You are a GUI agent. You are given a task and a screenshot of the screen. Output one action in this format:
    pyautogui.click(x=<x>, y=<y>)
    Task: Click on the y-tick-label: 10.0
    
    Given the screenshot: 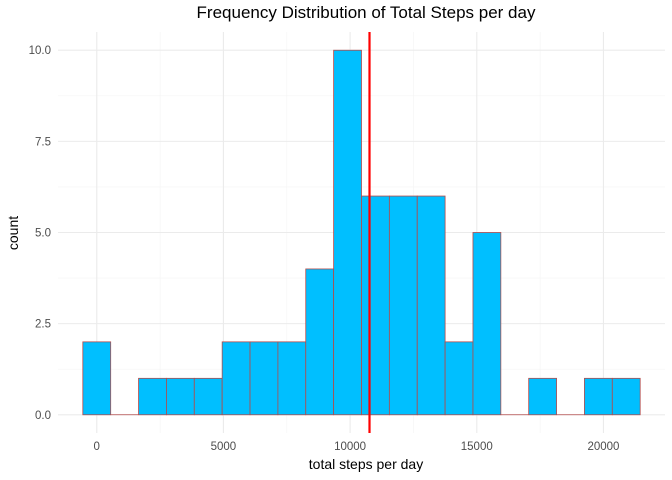 What is the action you would take?
    pyautogui.click(x=40, y=51)
    